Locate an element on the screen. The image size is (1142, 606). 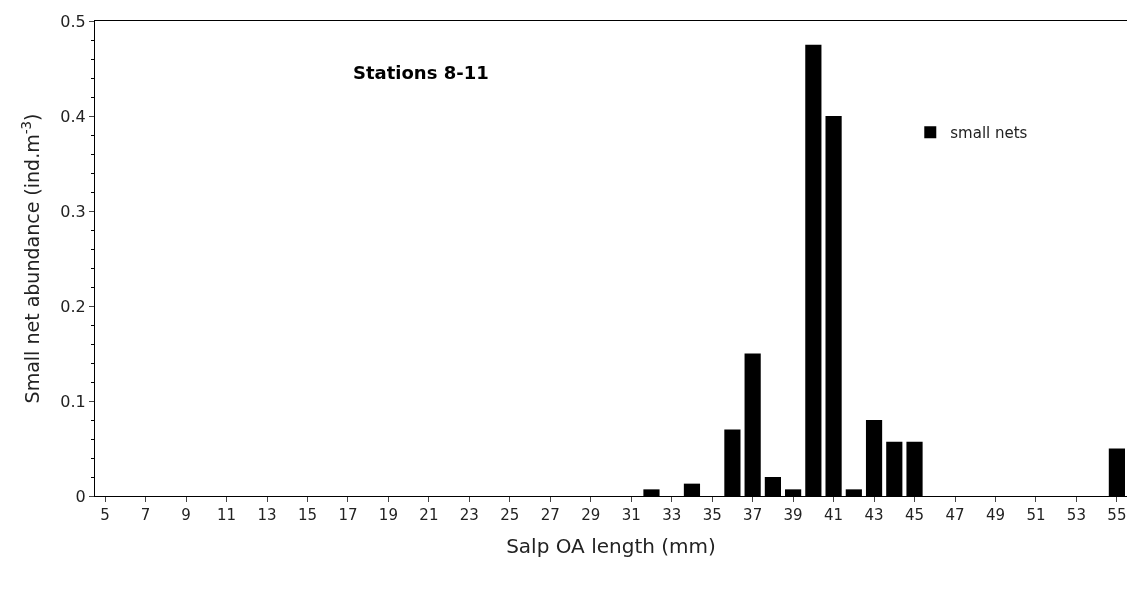
x-tick-label: 53 is located at coordinates (1076, 515).